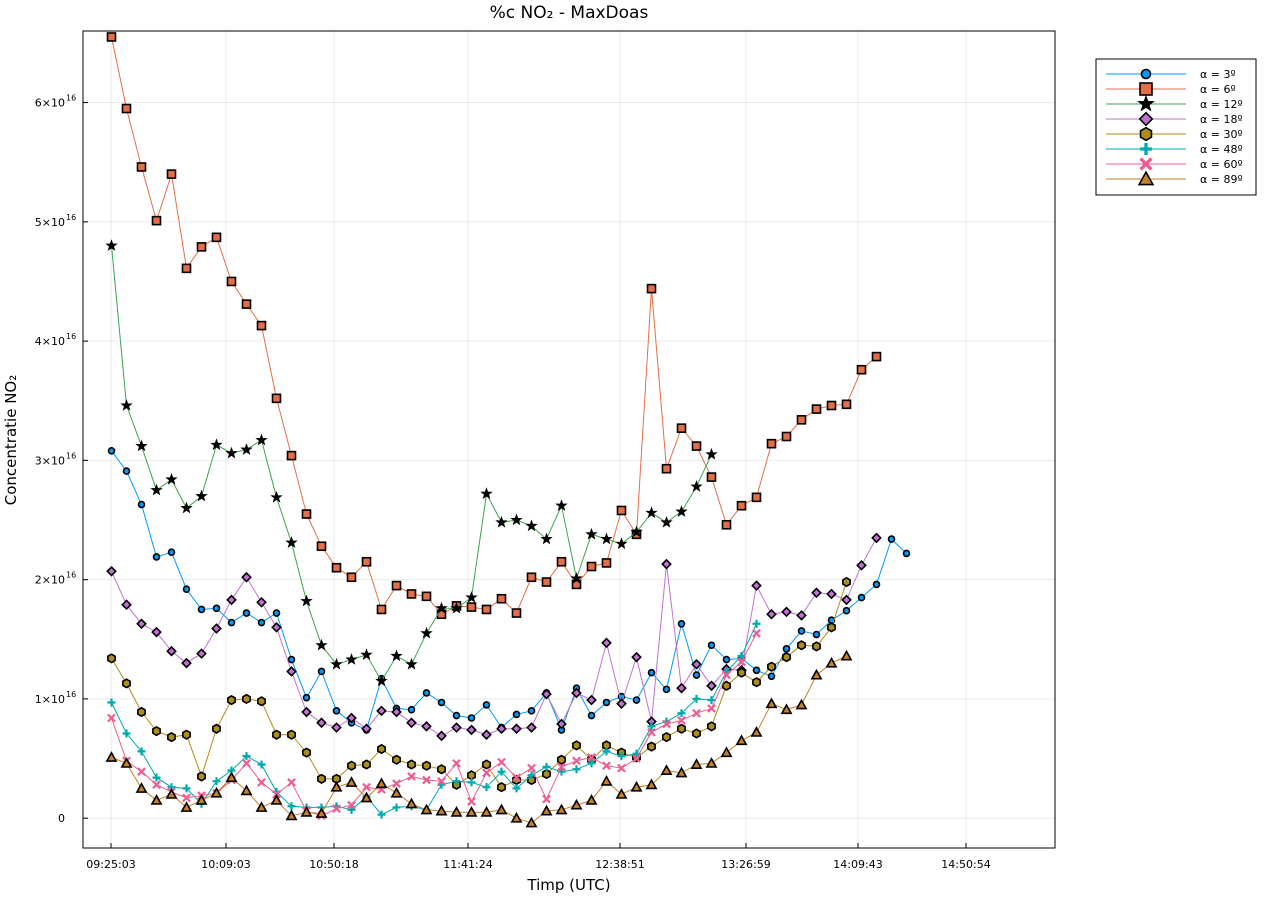 This screenshot has height=900, width=1280. What do you see at coordinates (1218, 89) in the screenshot?
I see `legend-label: α = 6º` at bounding box center [1218, 89].